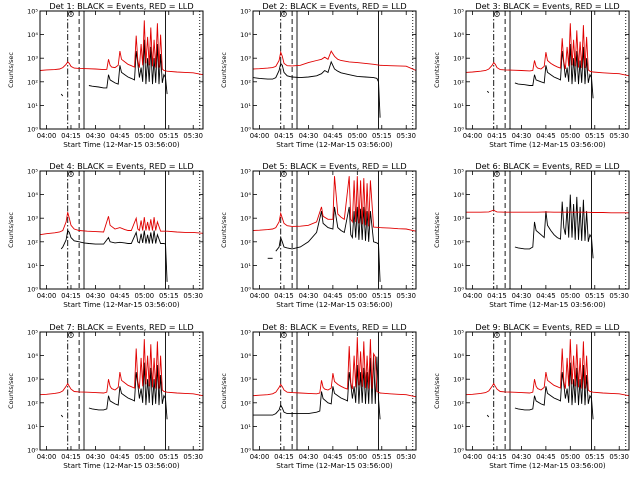 The image size is (640, 480). Describe the element at coordinates (547, 327) in the screenshot. I see `panel-title: Det 9: BLACK = Events, RED = LLD` at that location.